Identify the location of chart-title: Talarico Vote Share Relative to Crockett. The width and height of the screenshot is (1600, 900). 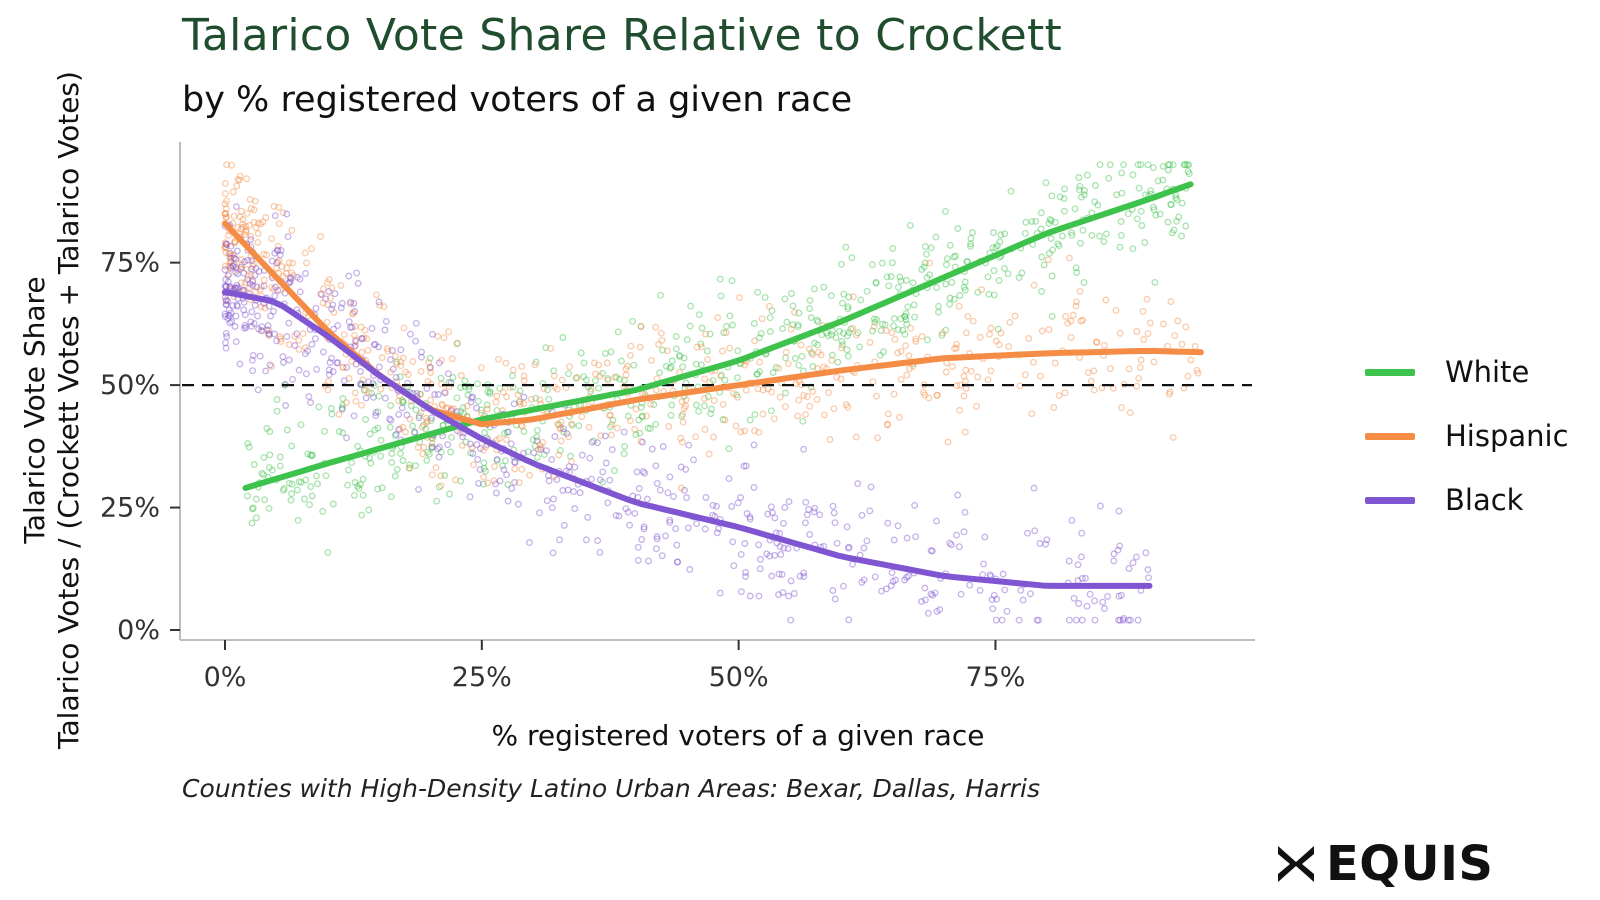
(622, 35).